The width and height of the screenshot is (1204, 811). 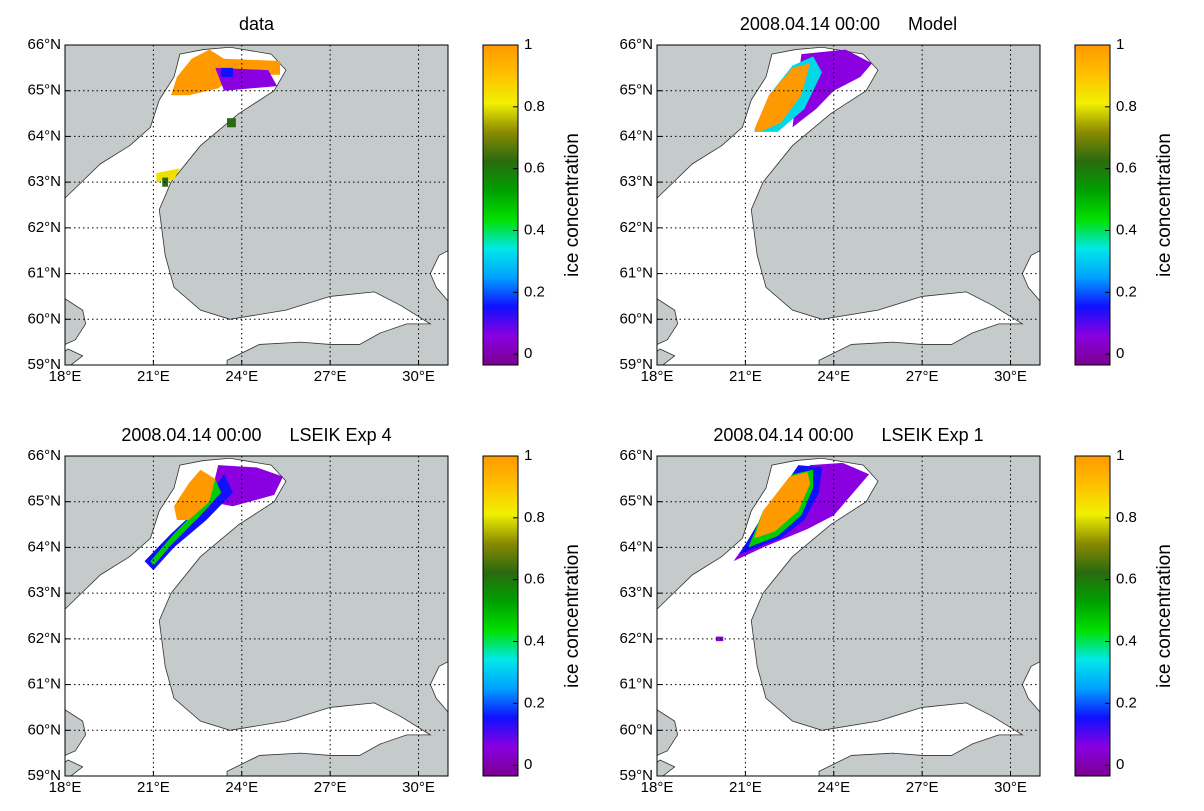 I want to click on panel-title: 2008.04.14 00:00 LSEIK Exp 1, so click(x=848, y=435).